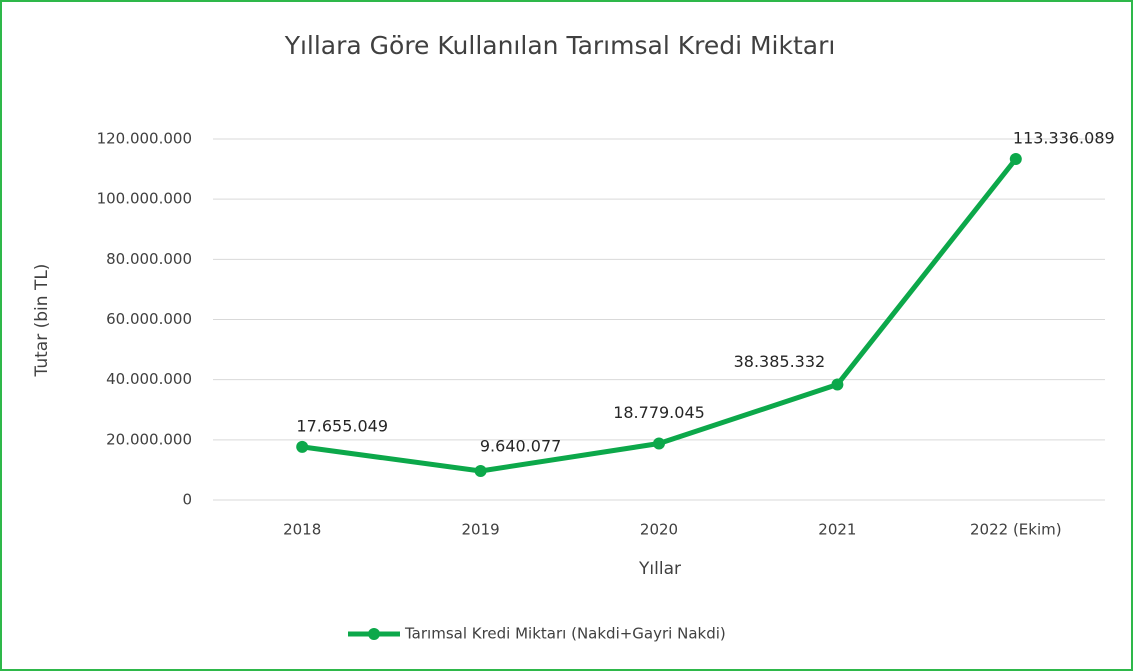 This screenshot has height=671, width=1133. Describe the element at coordinates (1064, 138) in the screenshot. I see `data-label: 113.336.089` at that location.